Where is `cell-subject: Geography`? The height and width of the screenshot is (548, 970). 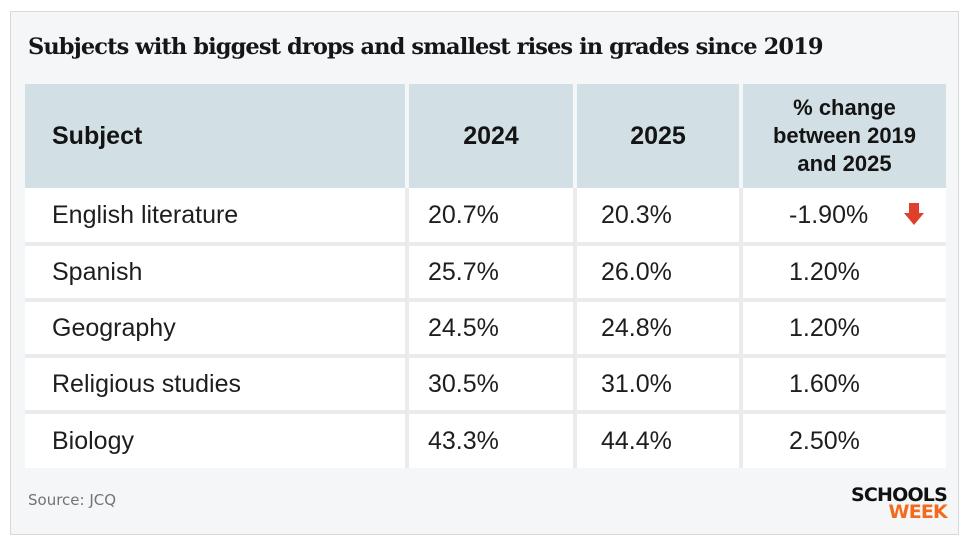 cell-subject: Geography is located at coordinates (217, 329).